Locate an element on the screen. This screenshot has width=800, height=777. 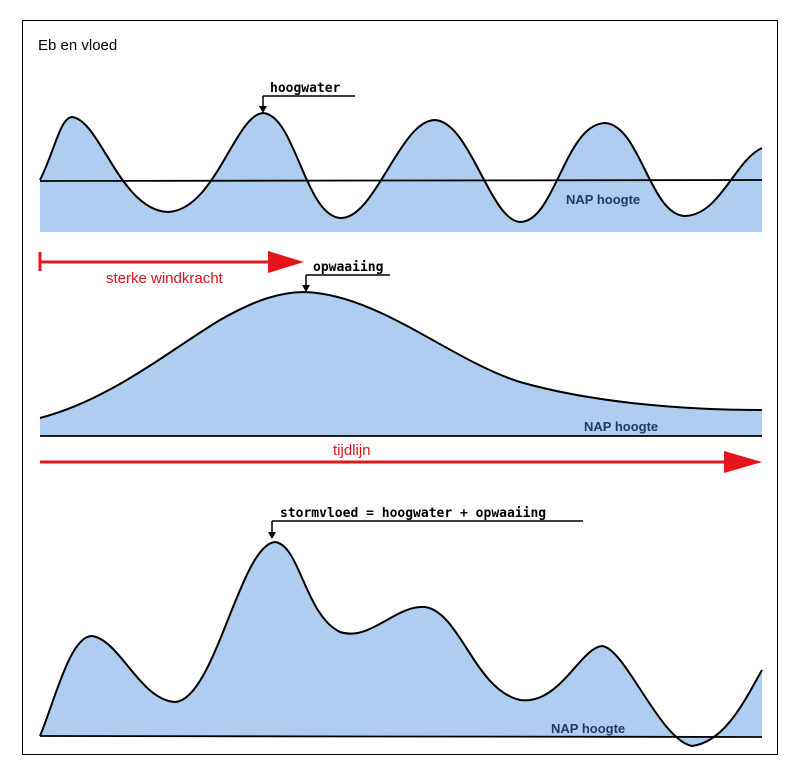
stormvloed-pointer-head is located at coordinates (272, 535).